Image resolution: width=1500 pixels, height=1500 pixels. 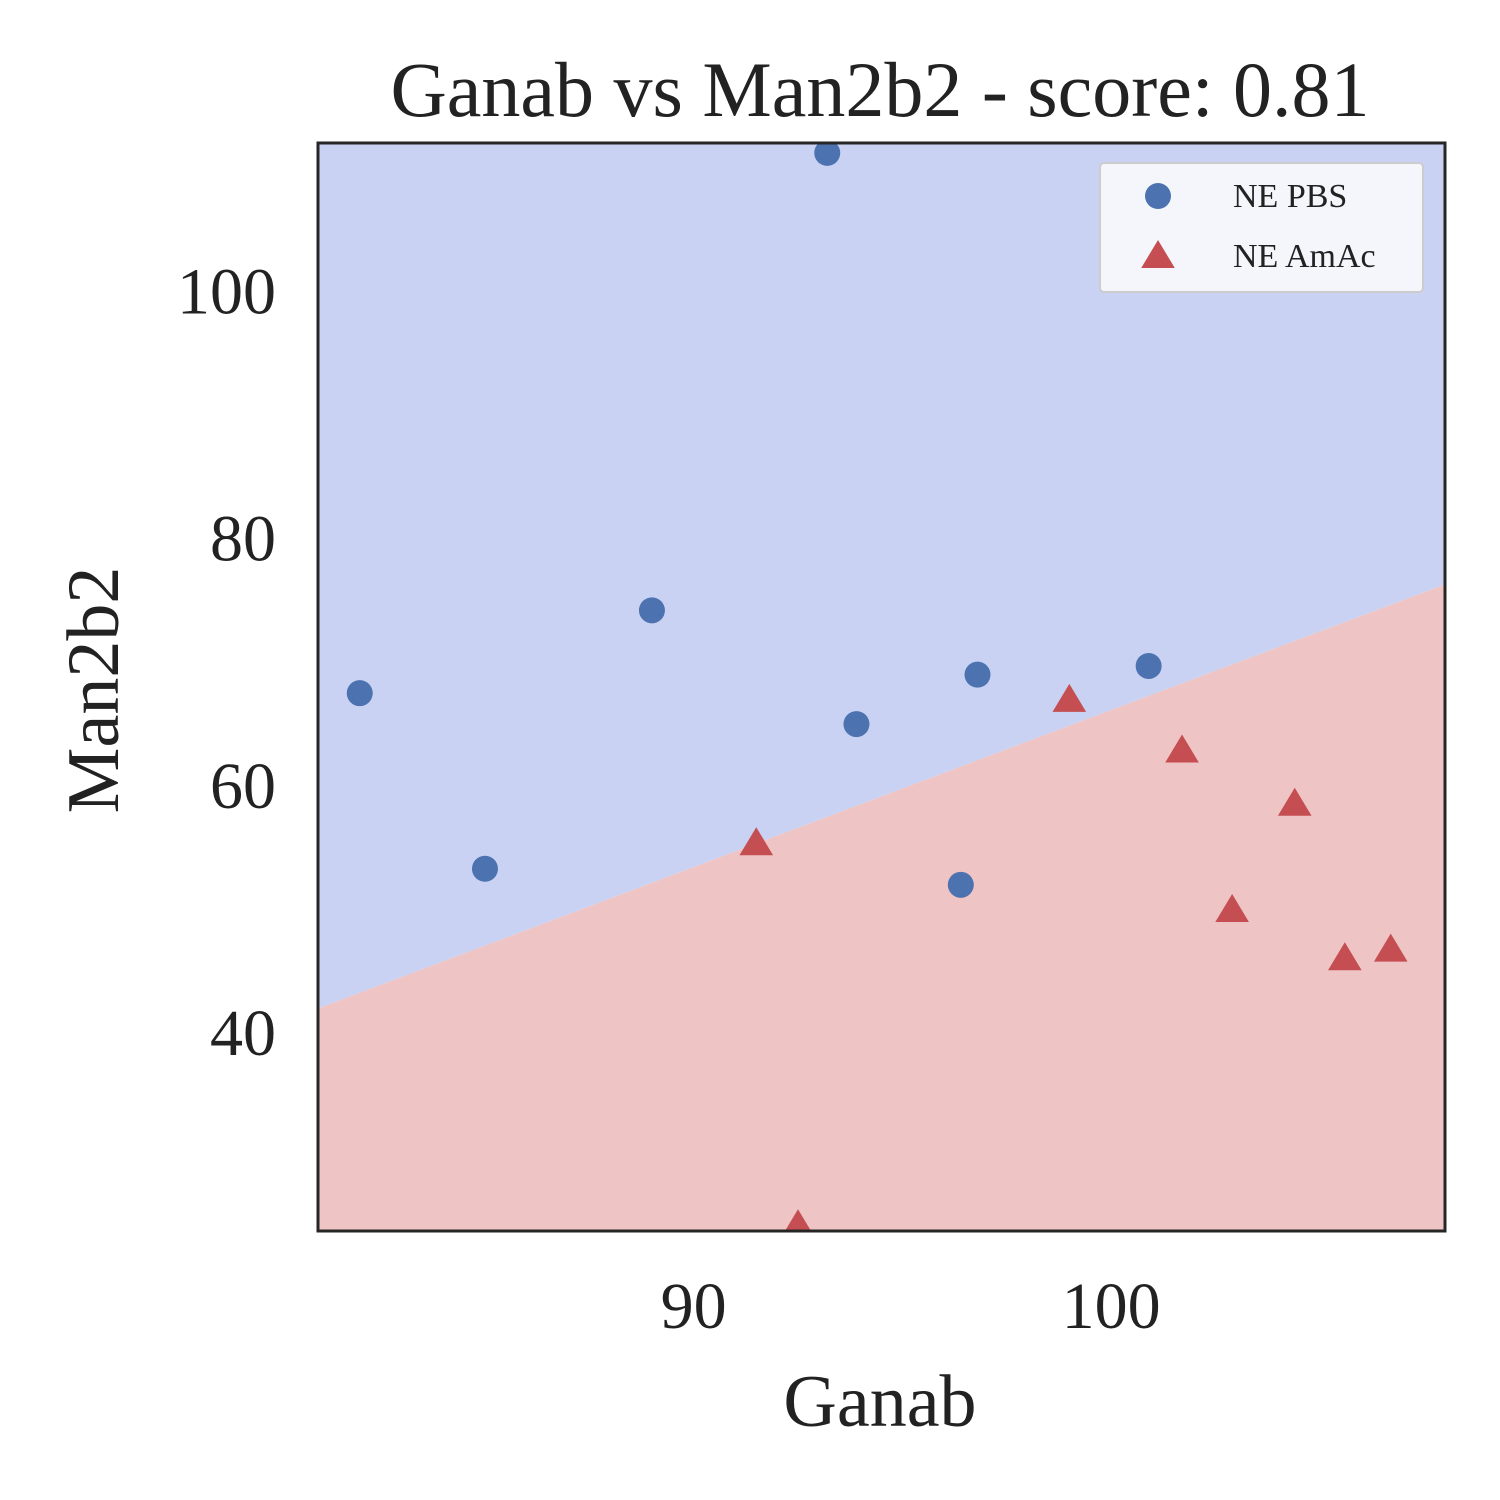 What do you see at coordinates (243, 786) in the screenshot?
I see `y-tick-label-60: 60` at bounding box center [243, 786].